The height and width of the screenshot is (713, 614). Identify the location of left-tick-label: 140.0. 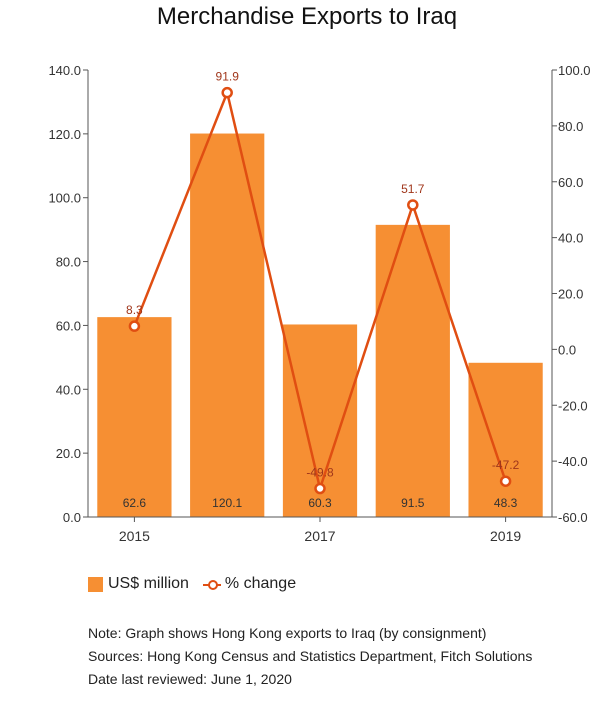
(64, 70).